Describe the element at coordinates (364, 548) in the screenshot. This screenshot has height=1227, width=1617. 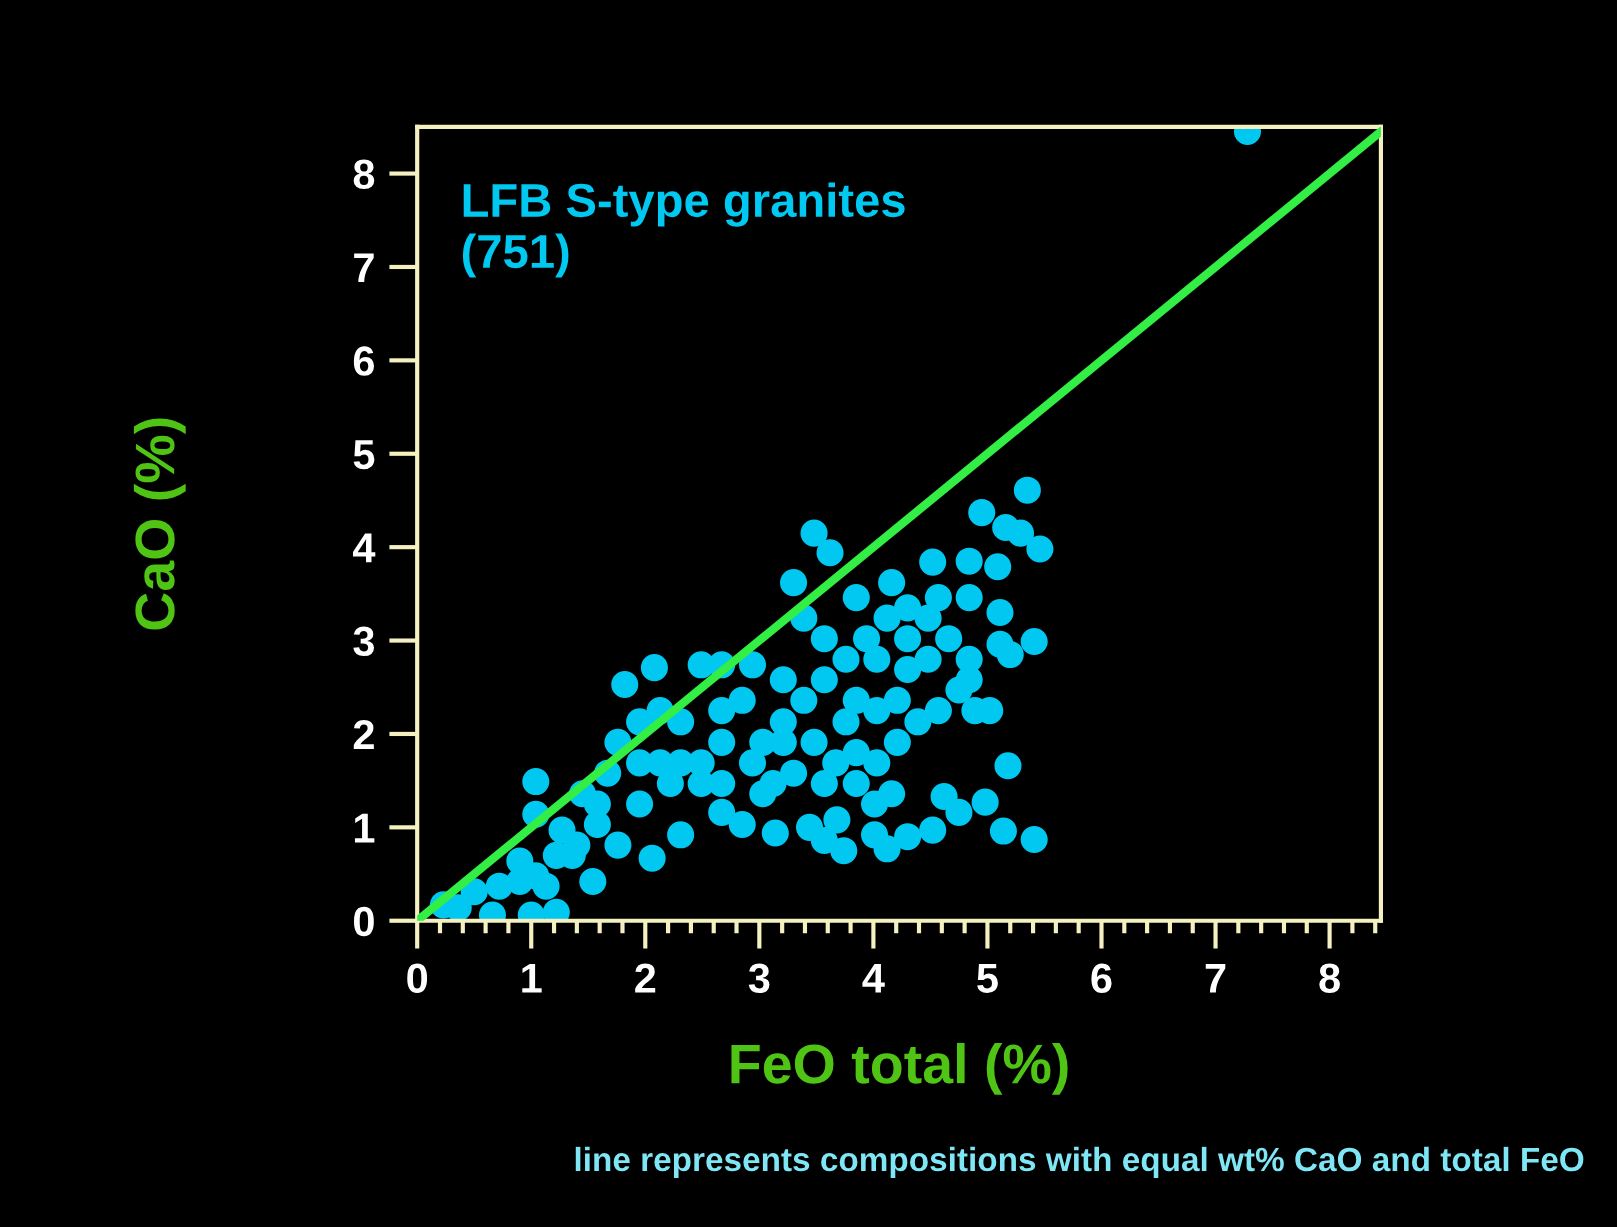
I see `y-tick-label: 4` at that location.